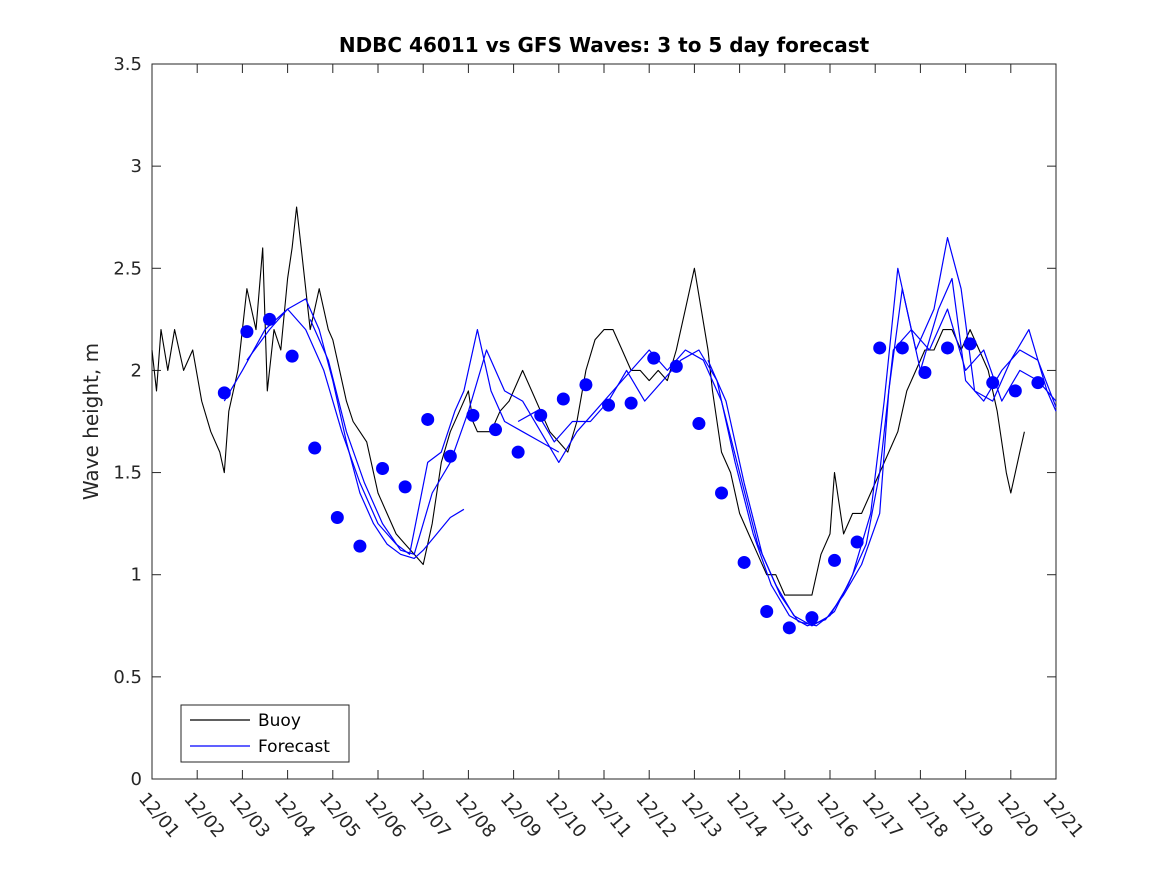 The width and height of the screenshot is (1167, 875). Describe the element at coordinates (655, 815) in the screenshot. I see `x-tick-label: 12/12` at that location.